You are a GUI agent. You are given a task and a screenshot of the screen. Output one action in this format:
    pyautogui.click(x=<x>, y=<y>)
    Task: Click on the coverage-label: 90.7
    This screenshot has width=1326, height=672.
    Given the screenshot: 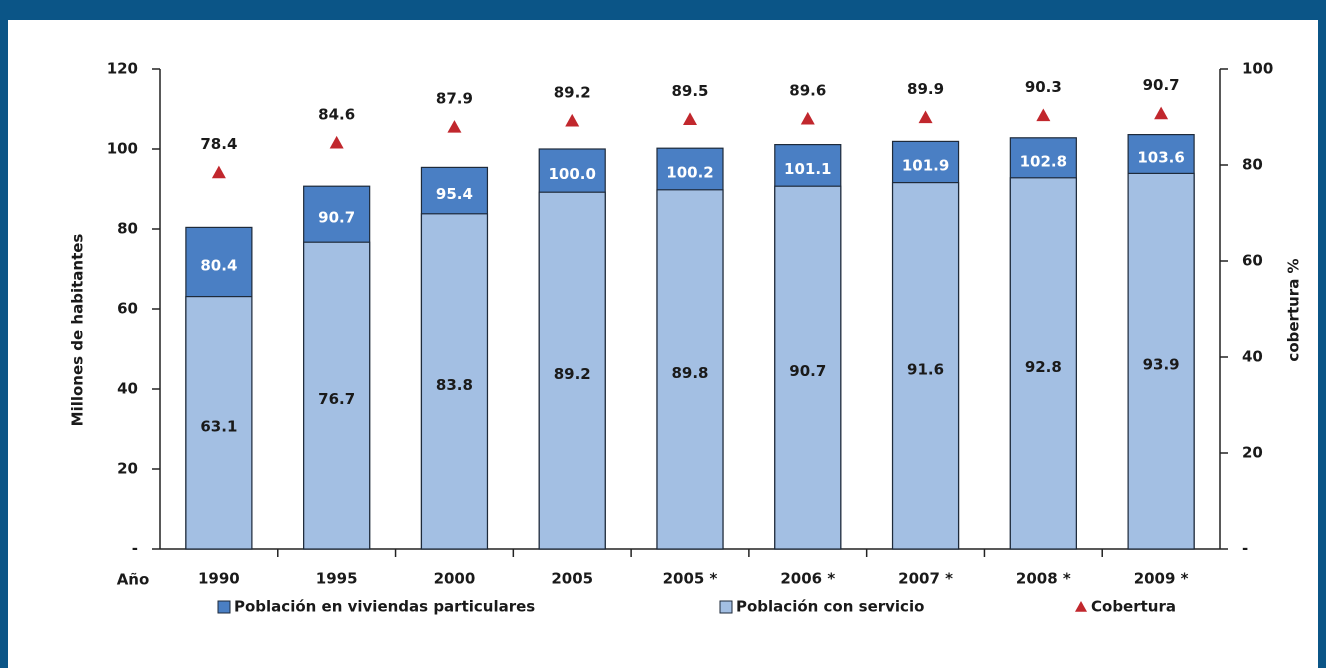 What is the action you would take?
    pyautogui.click(x=1161, y=85)
    